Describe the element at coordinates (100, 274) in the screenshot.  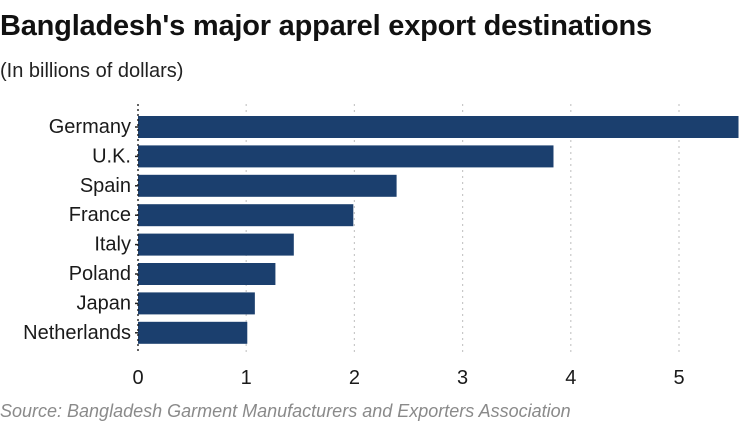
I see `category-label-poland: Poland` at that location.